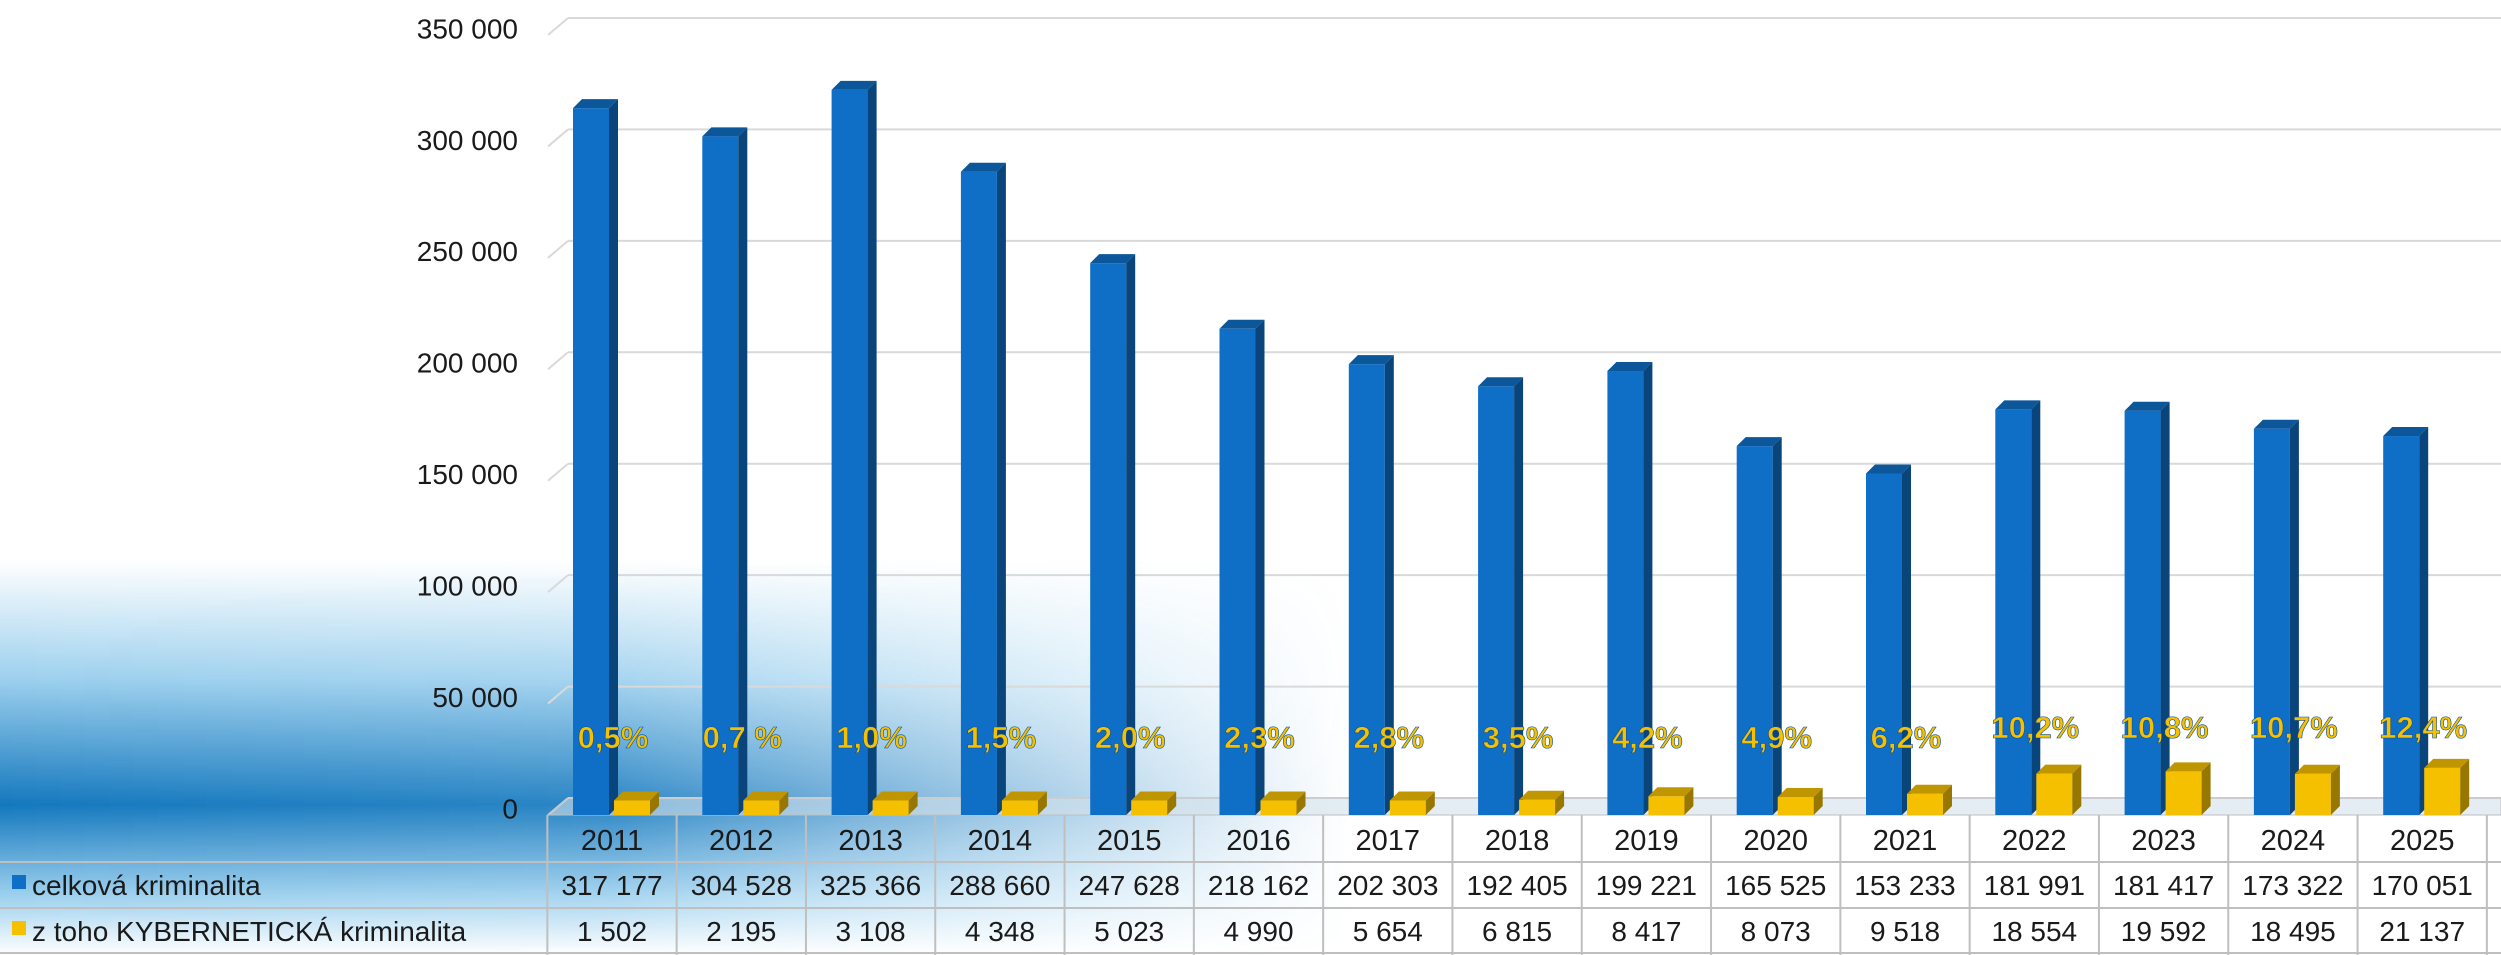 The image size is (2501, 955). Describe the element at coordinates (1258, 931) in the screenshot. I see `table-cell-cyber: 4 990` at that location.